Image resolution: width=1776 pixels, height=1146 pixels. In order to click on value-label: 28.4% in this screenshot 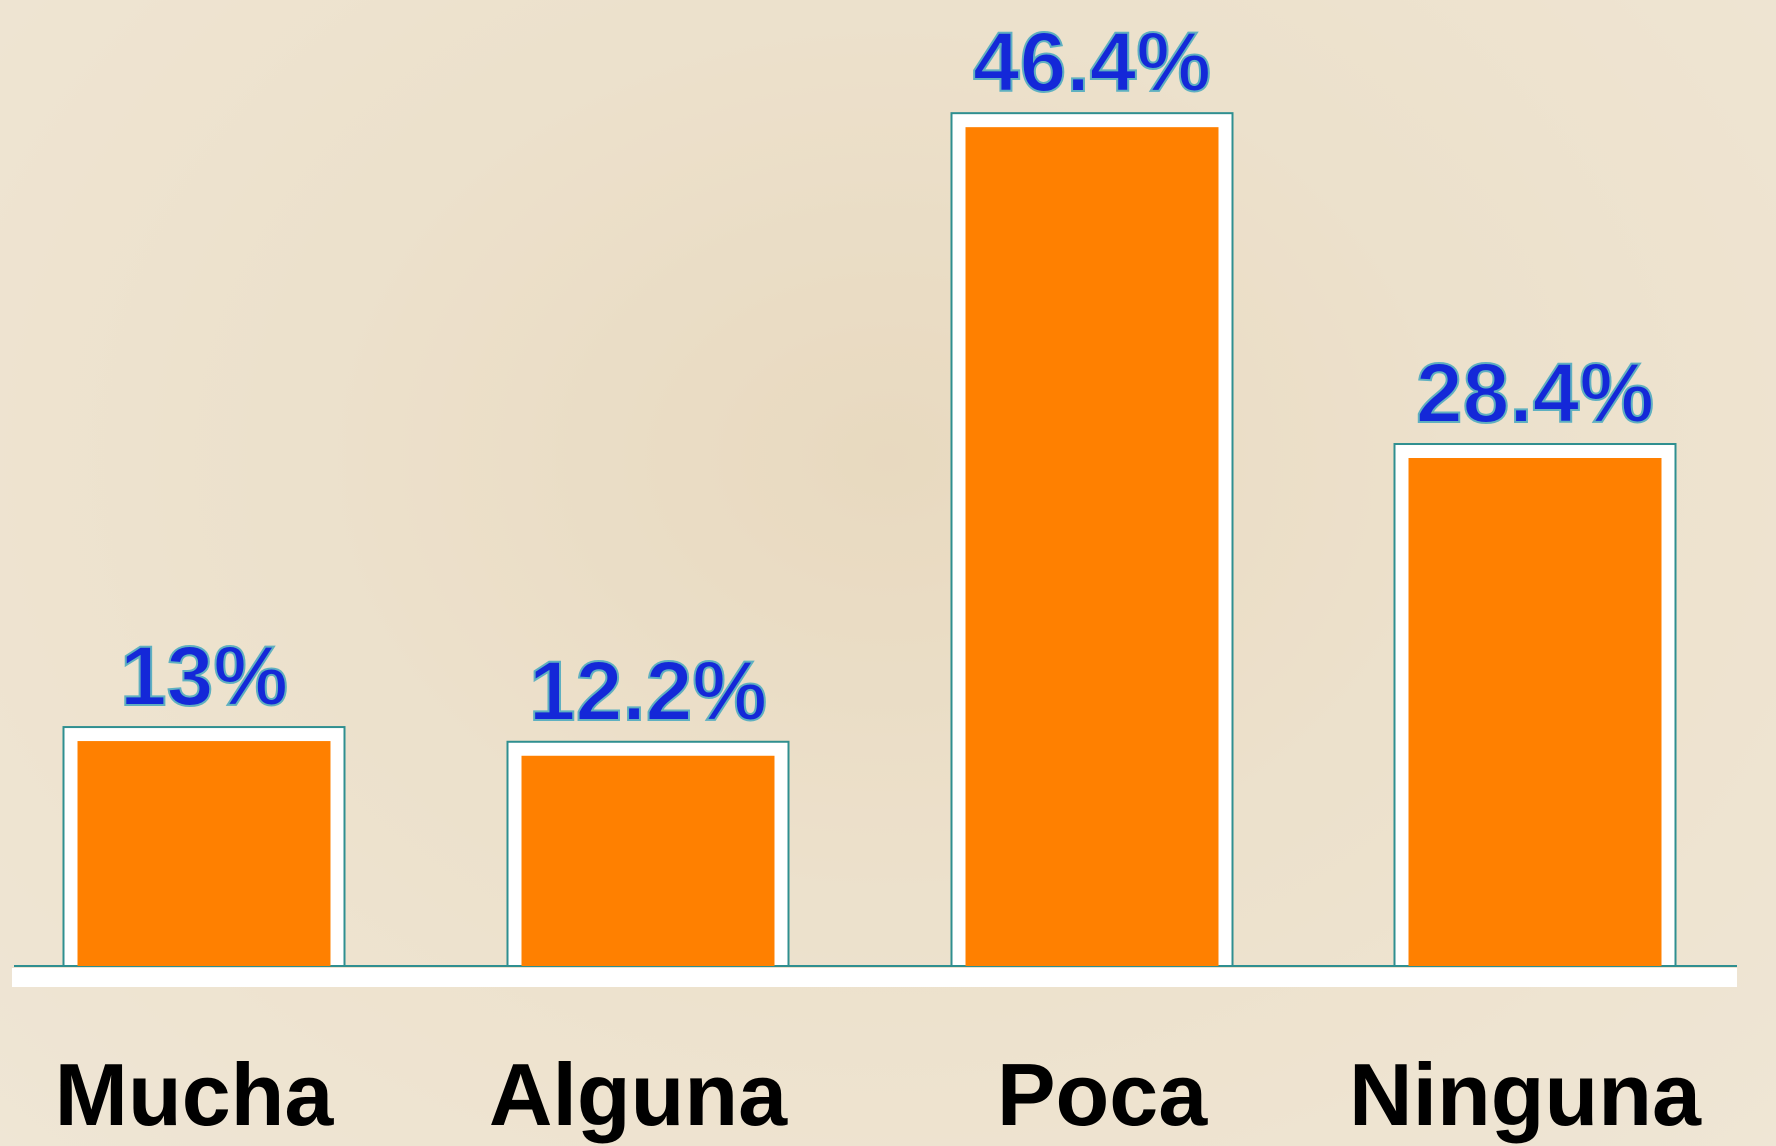, I will do `click(1535, 393)`.